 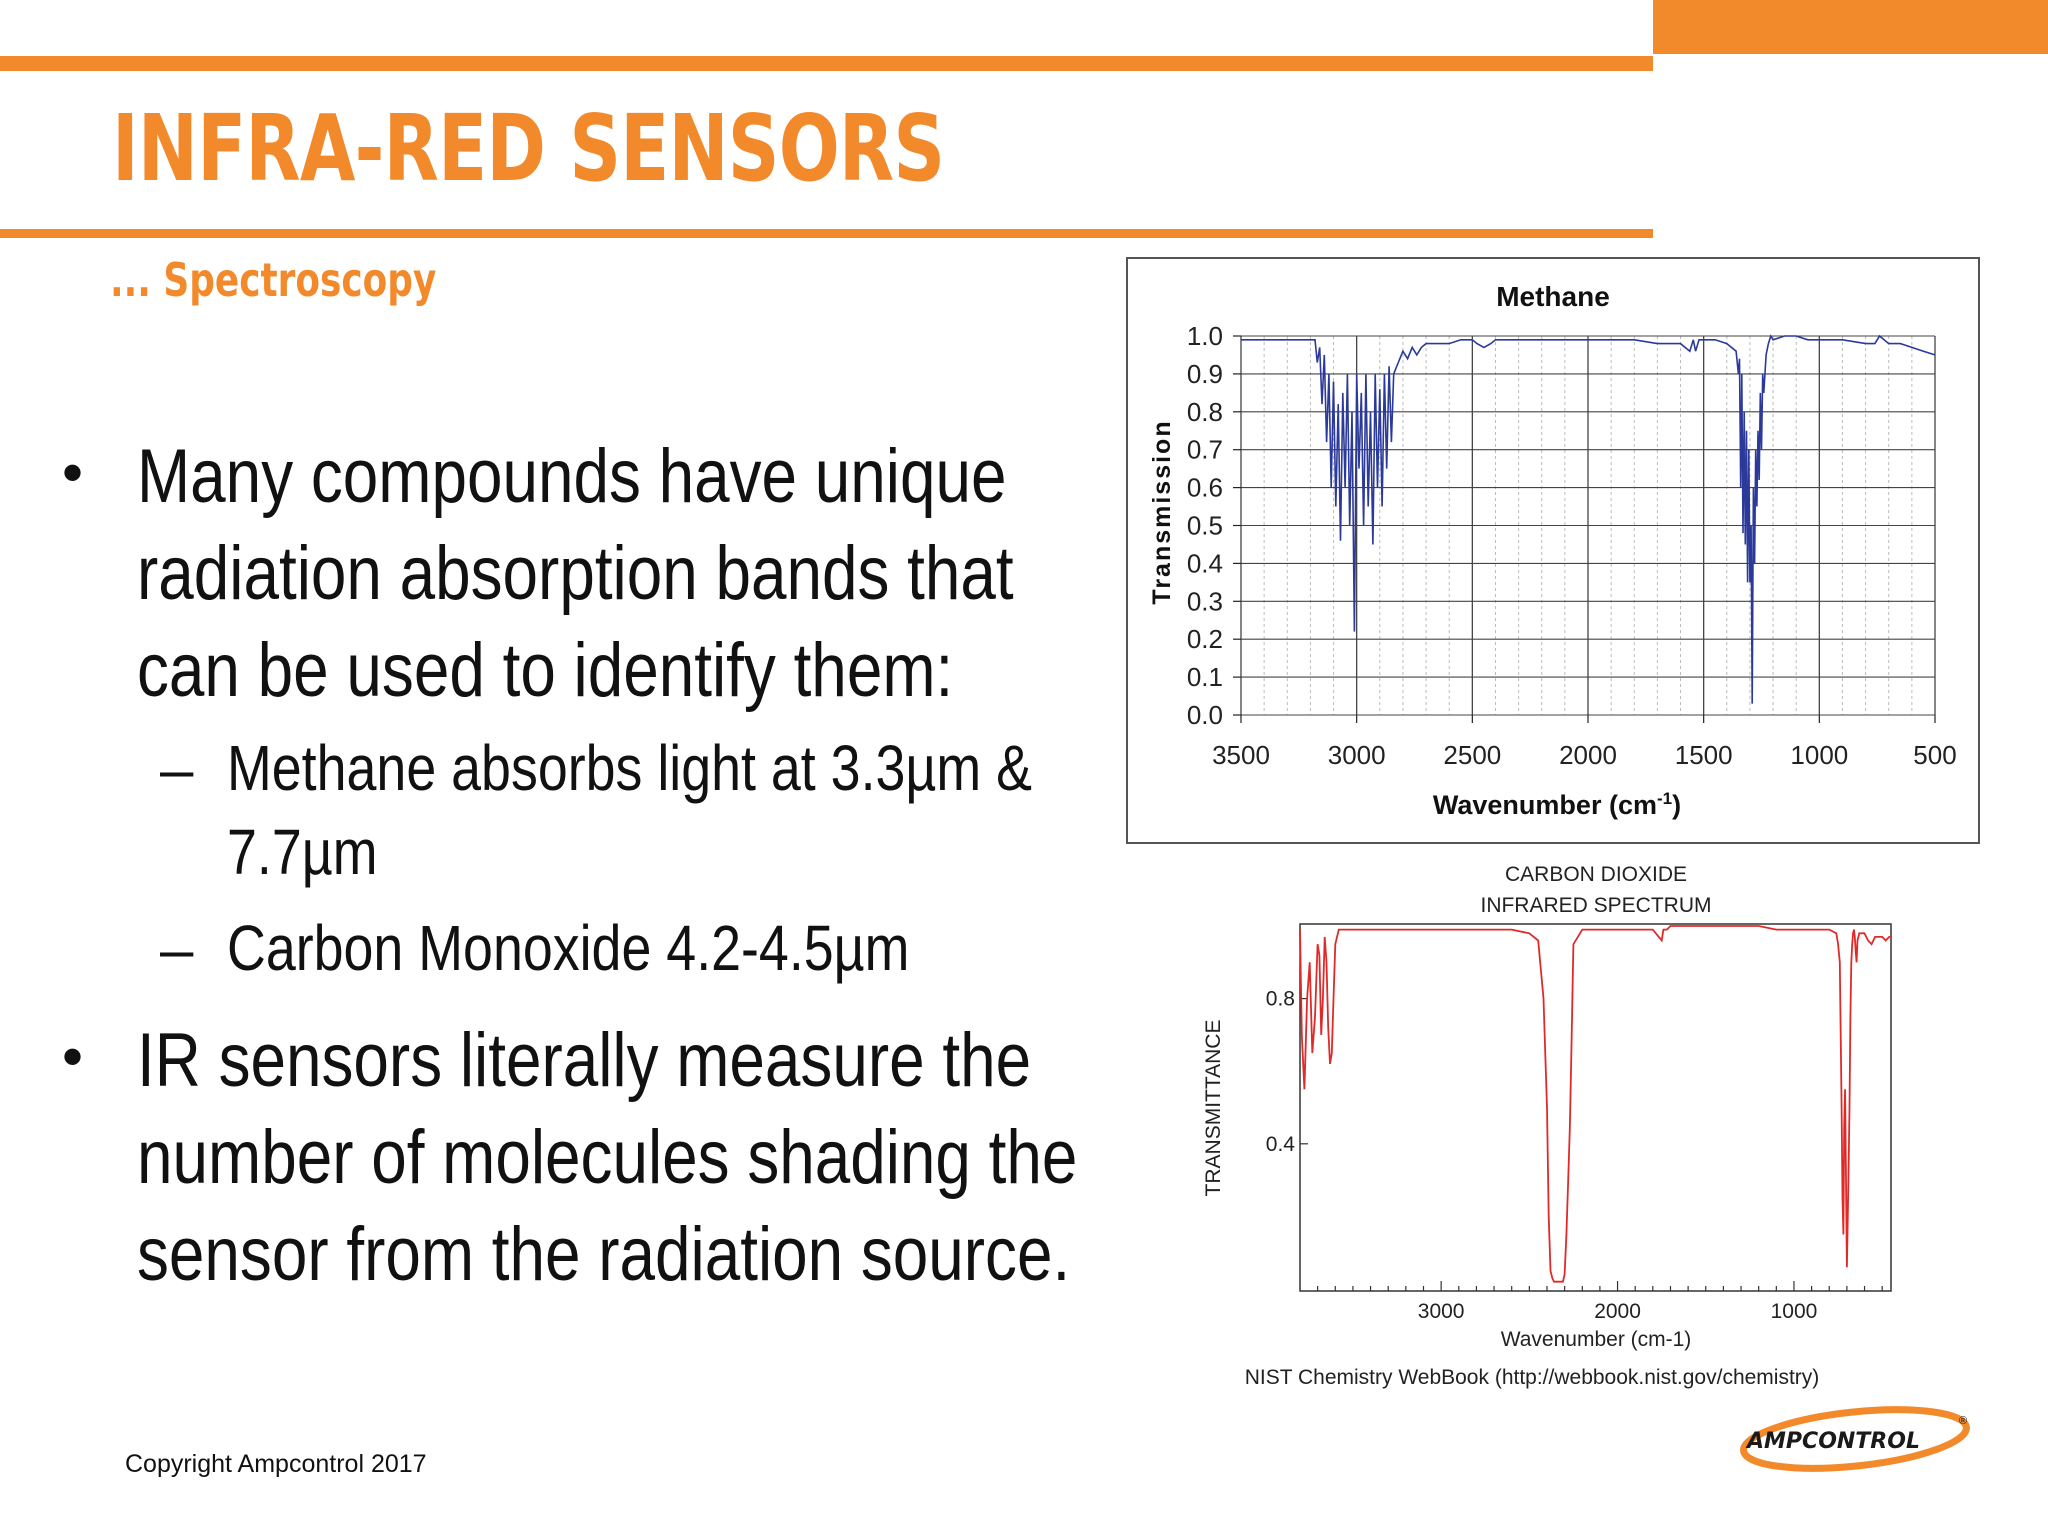 I want to click on methane-y-tick-label: 0.8, so click(x=1205, y=412).